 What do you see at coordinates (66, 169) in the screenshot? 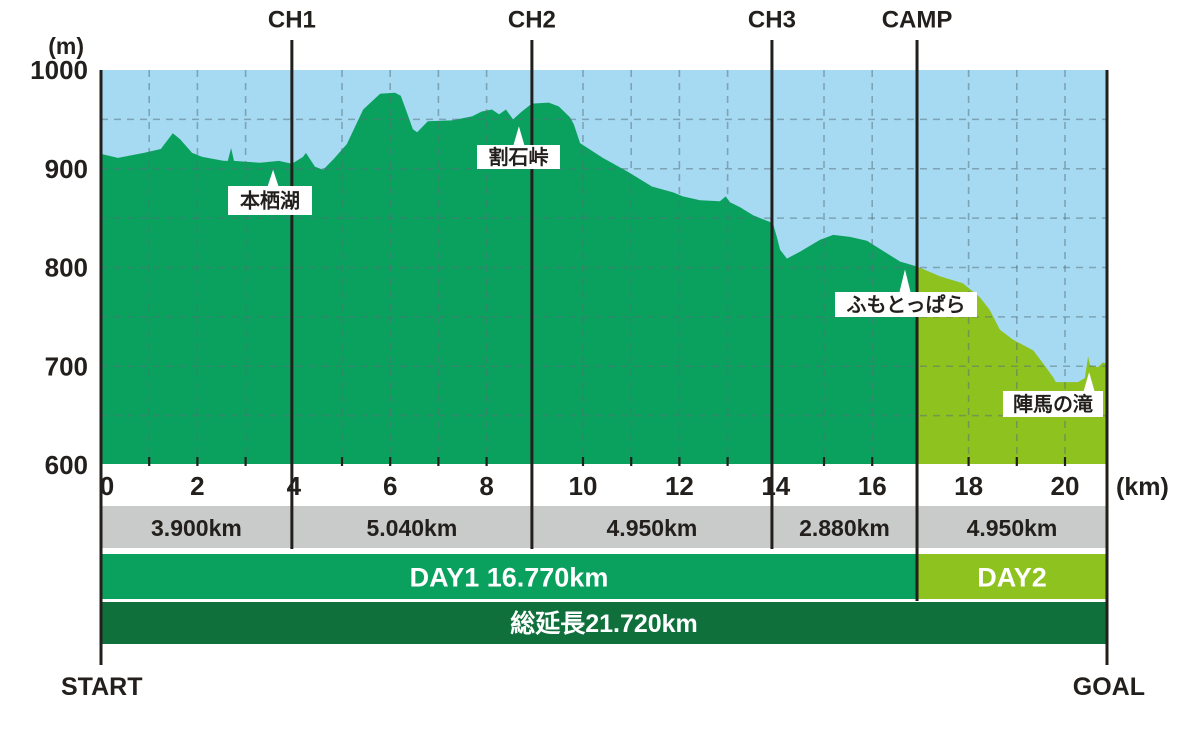
I see `y-axis-label-900: 900` at bounding box center [66, 169].